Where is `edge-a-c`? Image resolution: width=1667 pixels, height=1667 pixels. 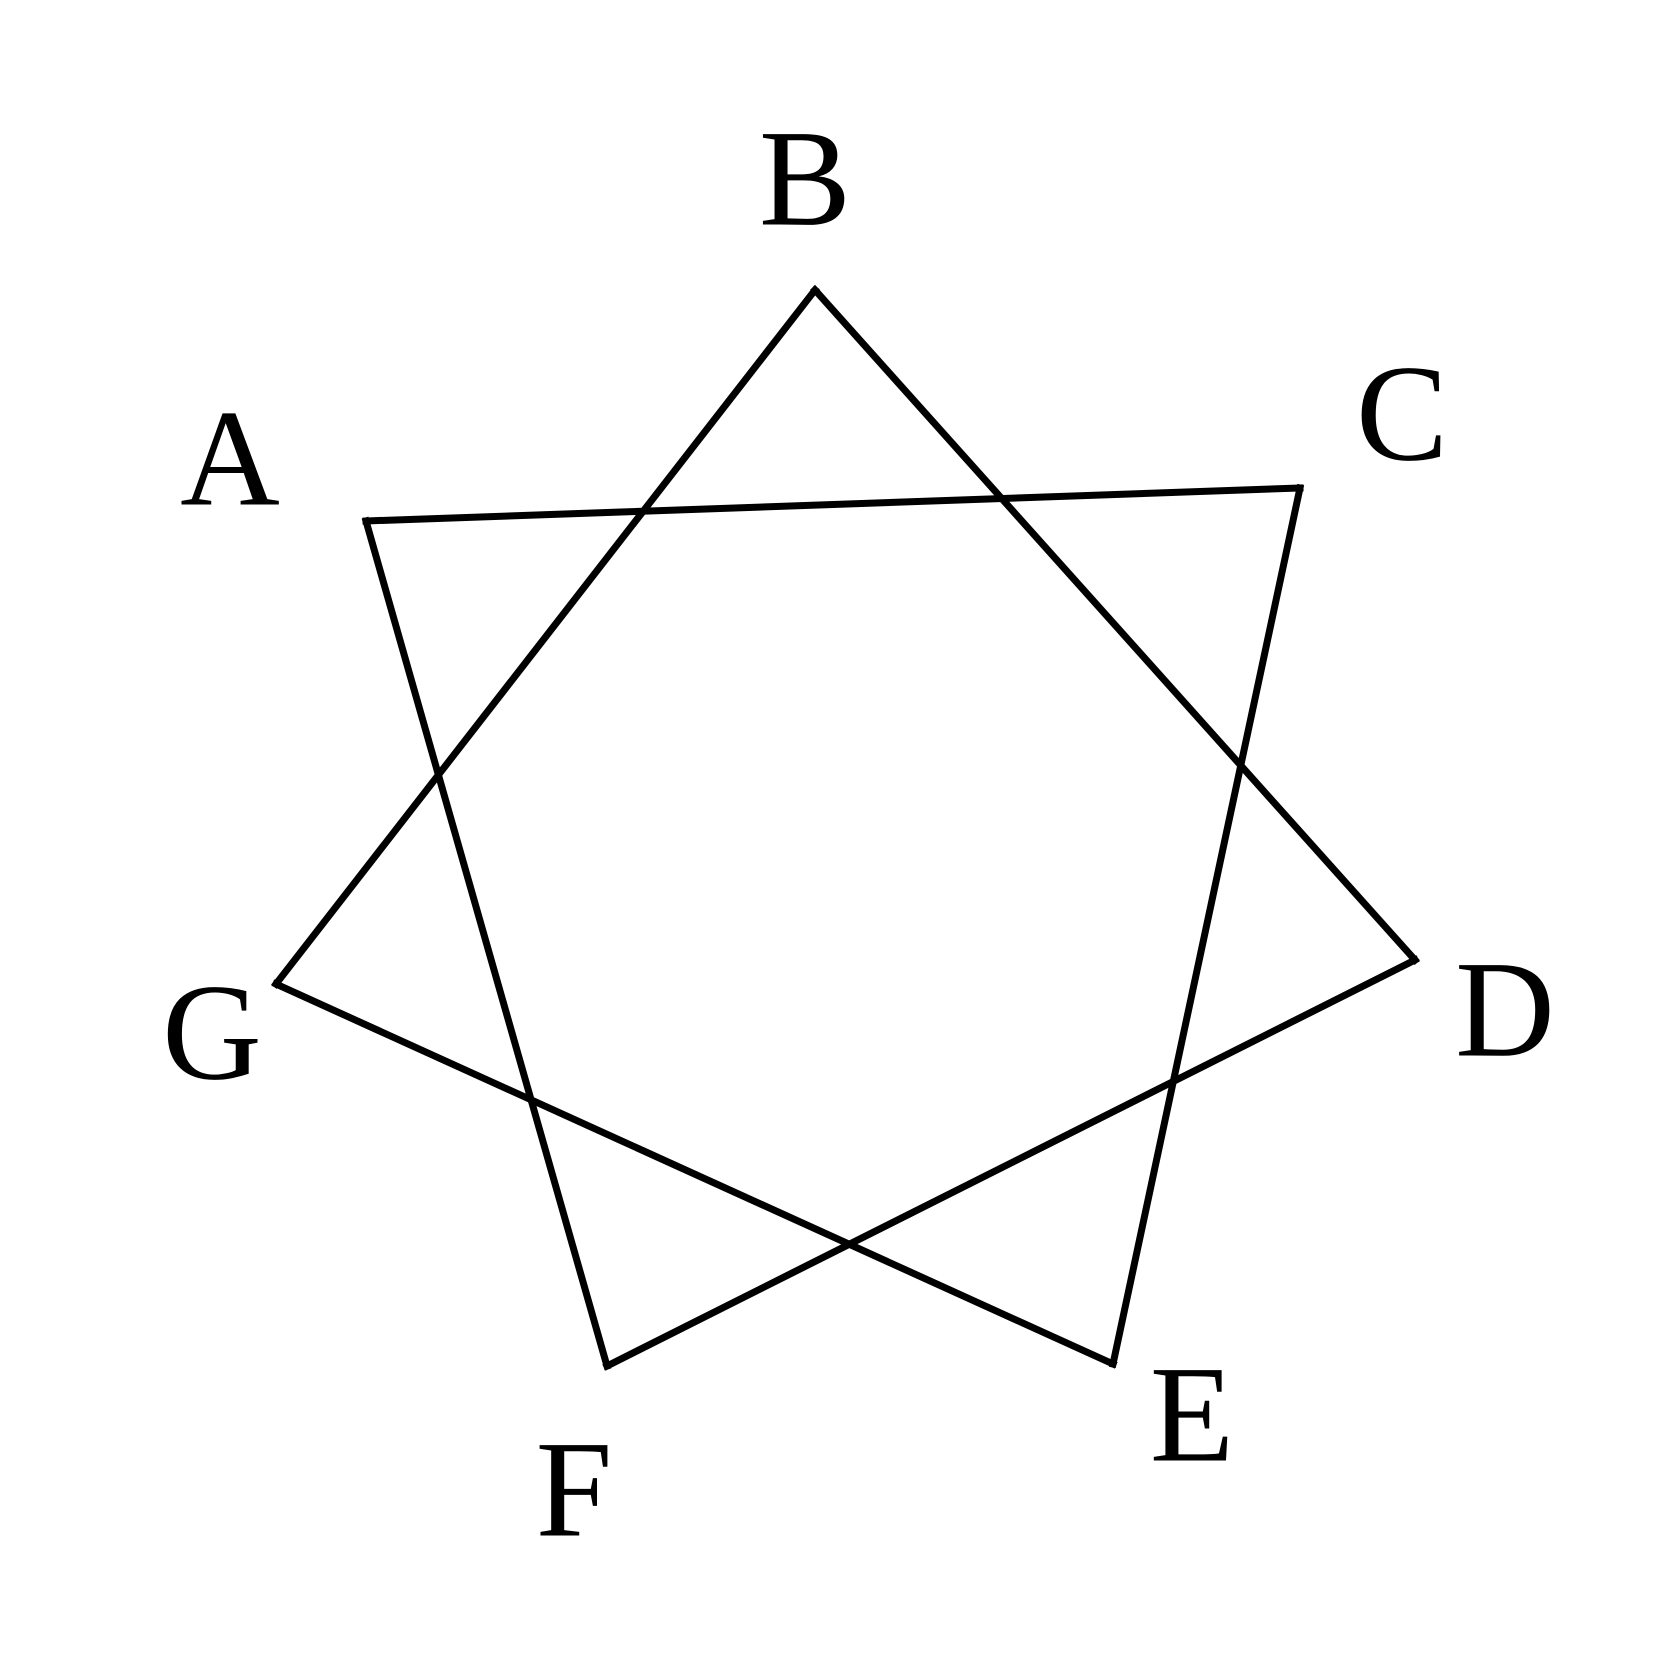 edge-a-c is located at coordinates (833, 504).